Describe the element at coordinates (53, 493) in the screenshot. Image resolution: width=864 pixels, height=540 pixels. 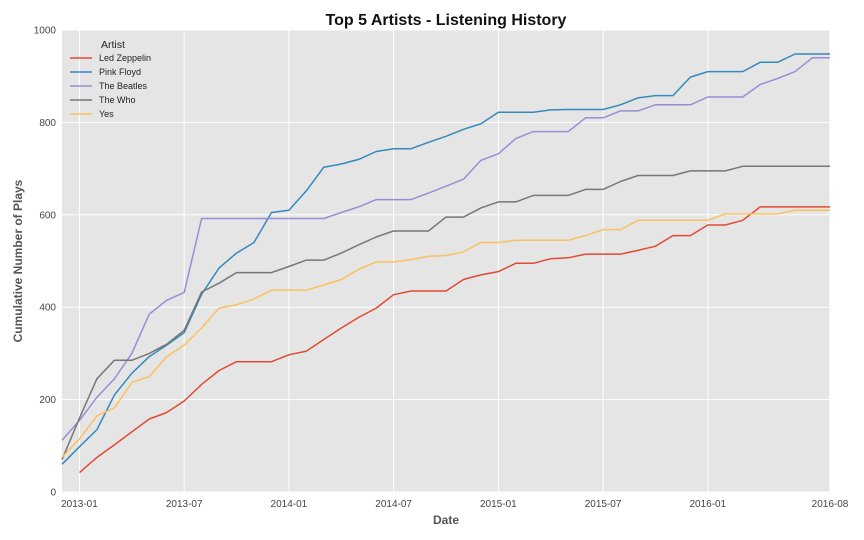
I see `y-tick-label: 0` at that location.